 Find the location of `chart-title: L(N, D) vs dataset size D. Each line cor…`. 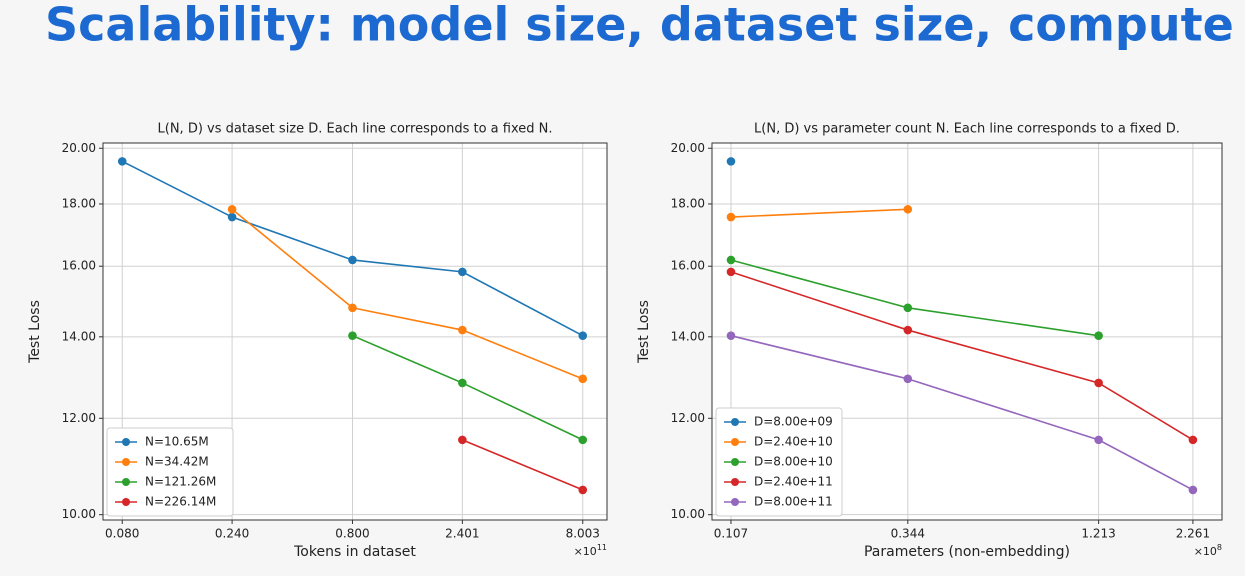

chart-title: L(N, D) vs dataset size D. Each line cor… is located at coordinates (355, 129).